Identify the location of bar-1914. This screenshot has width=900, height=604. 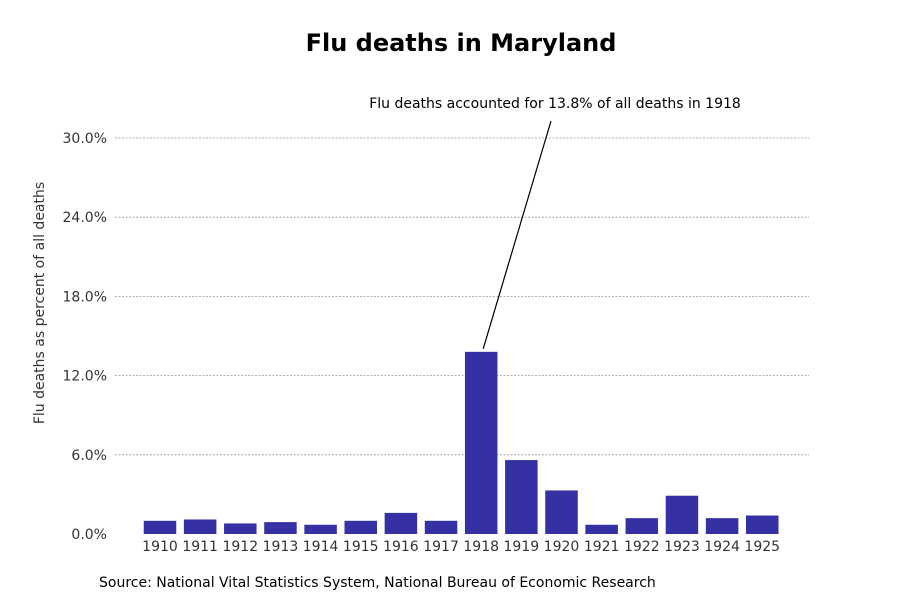
(320, 529).